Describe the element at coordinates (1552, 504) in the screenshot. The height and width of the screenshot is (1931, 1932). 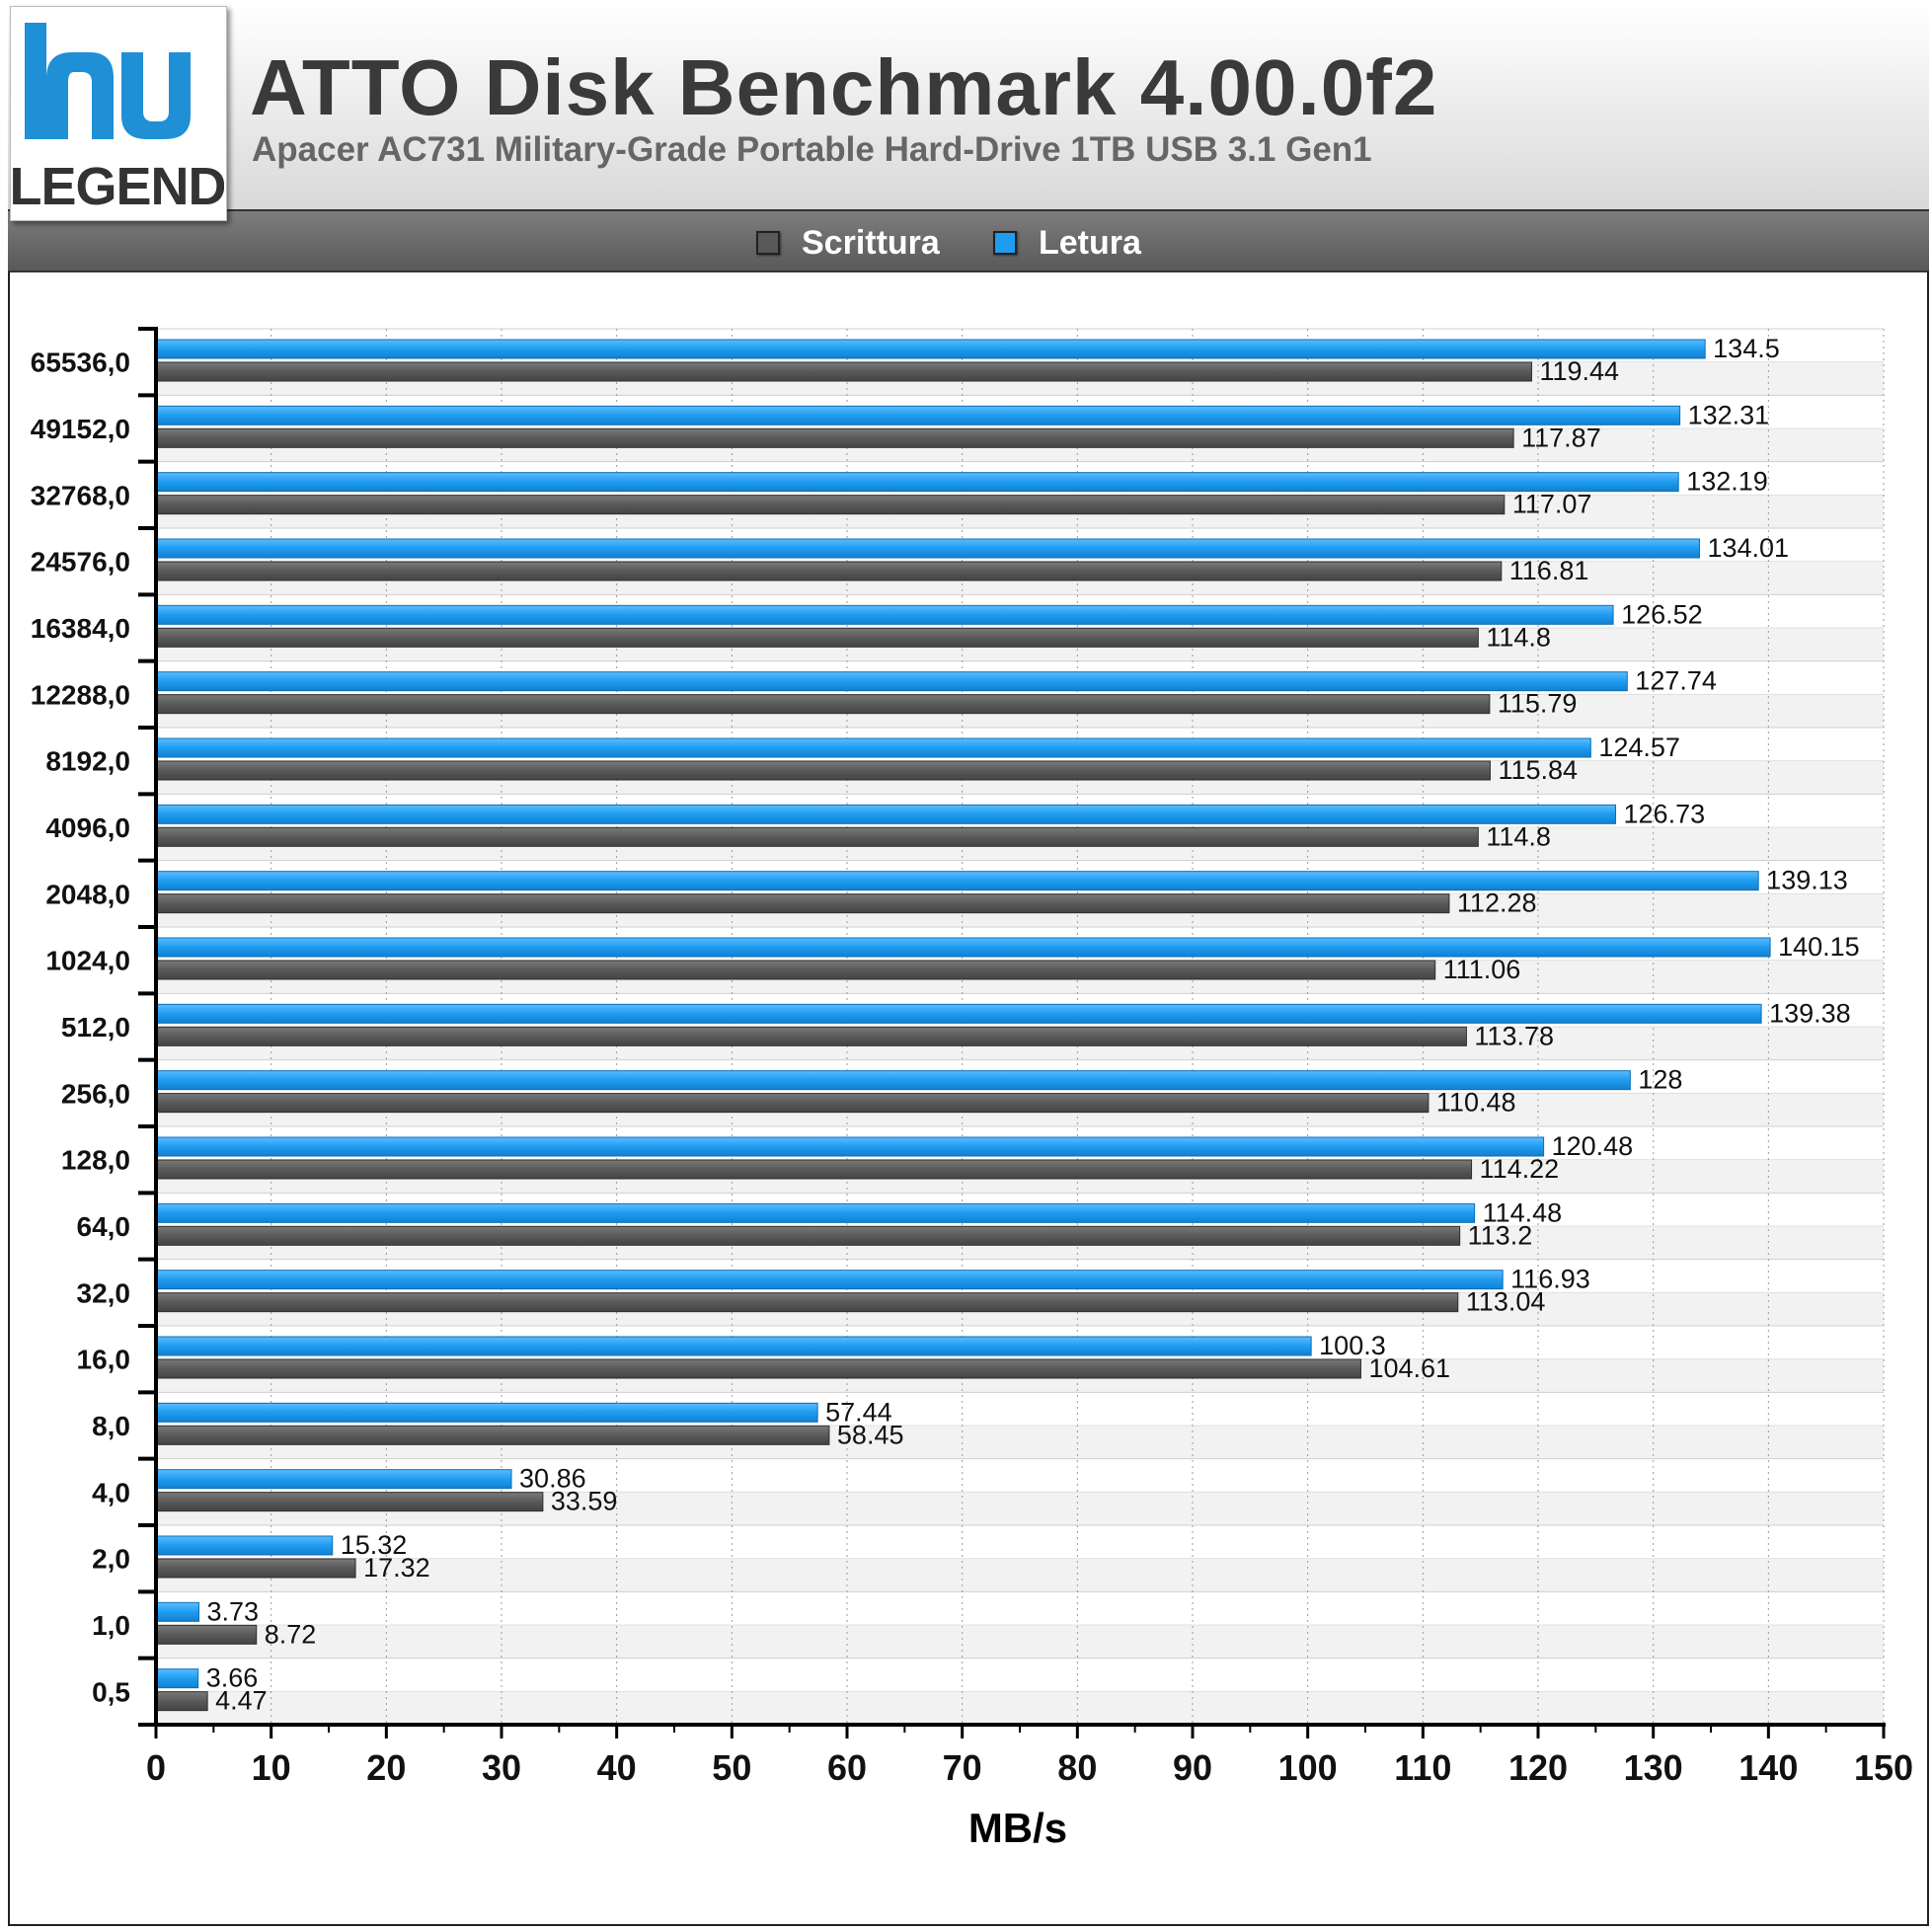
I see `value-label-scrittura: 117.07` at that location.